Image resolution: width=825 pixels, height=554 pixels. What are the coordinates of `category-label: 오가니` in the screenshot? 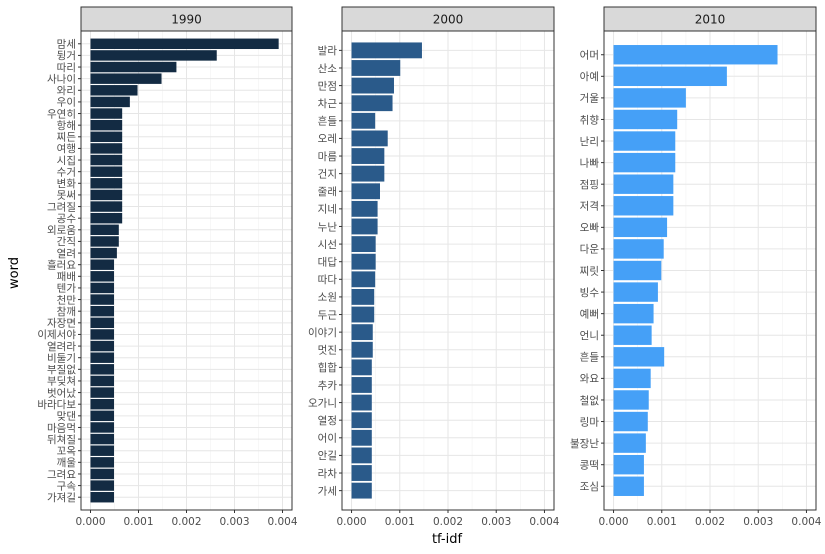 It's located at (322, 403).